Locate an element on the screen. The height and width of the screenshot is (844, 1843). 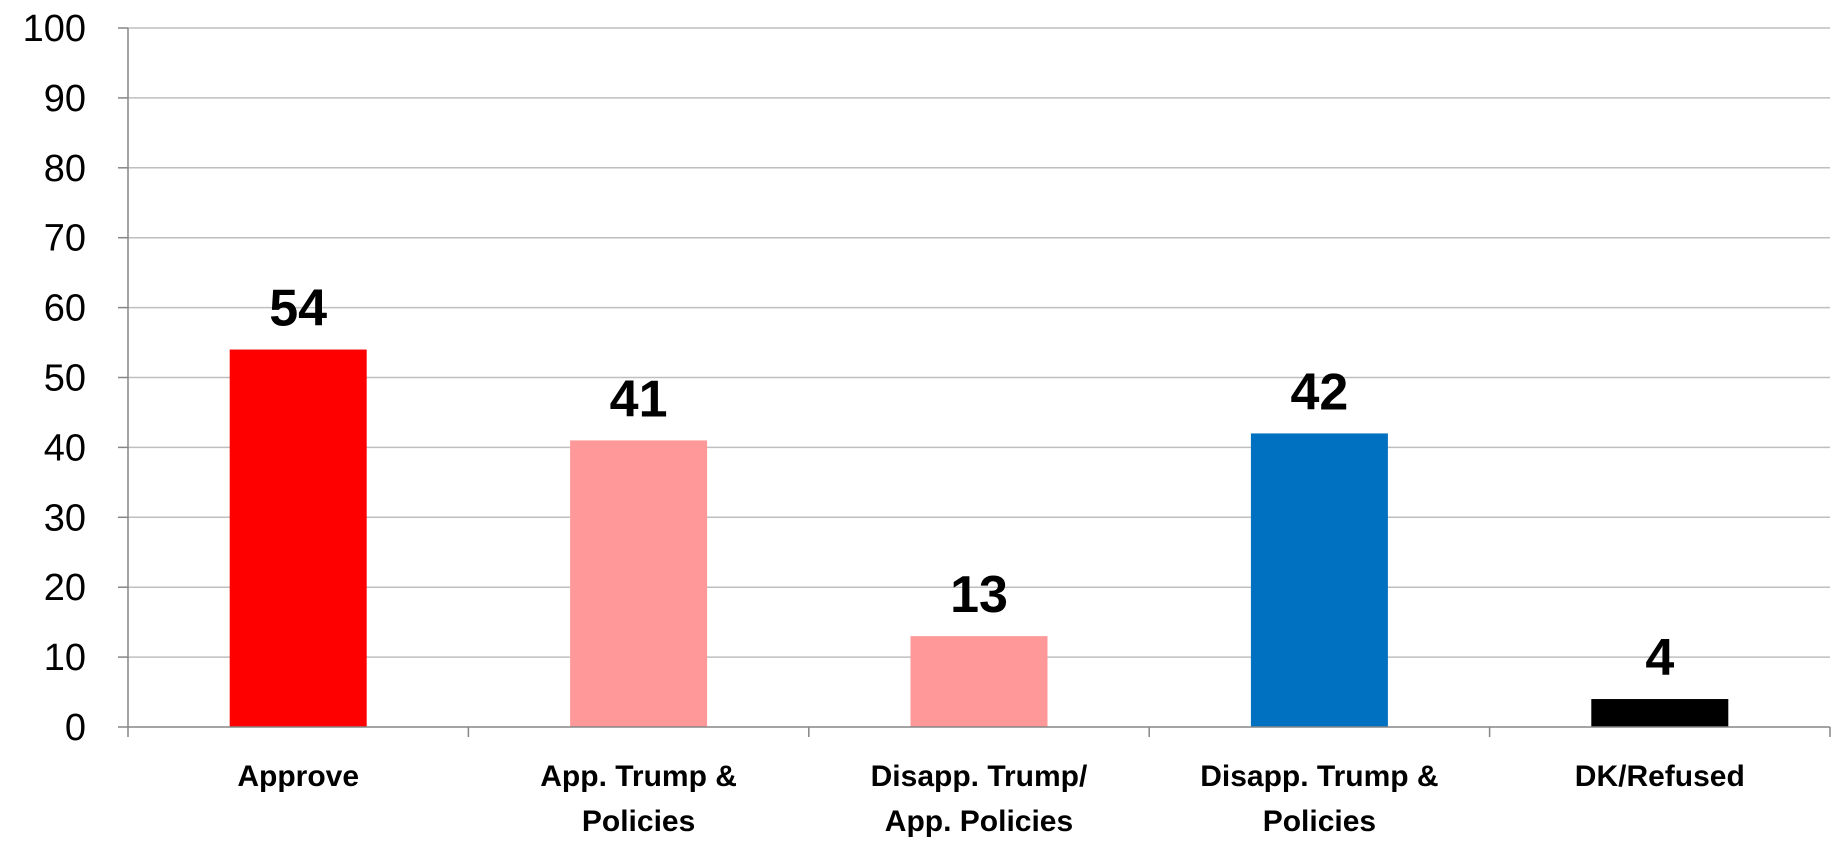
y-tick-label: 50 is located at coordinates (65, 379).